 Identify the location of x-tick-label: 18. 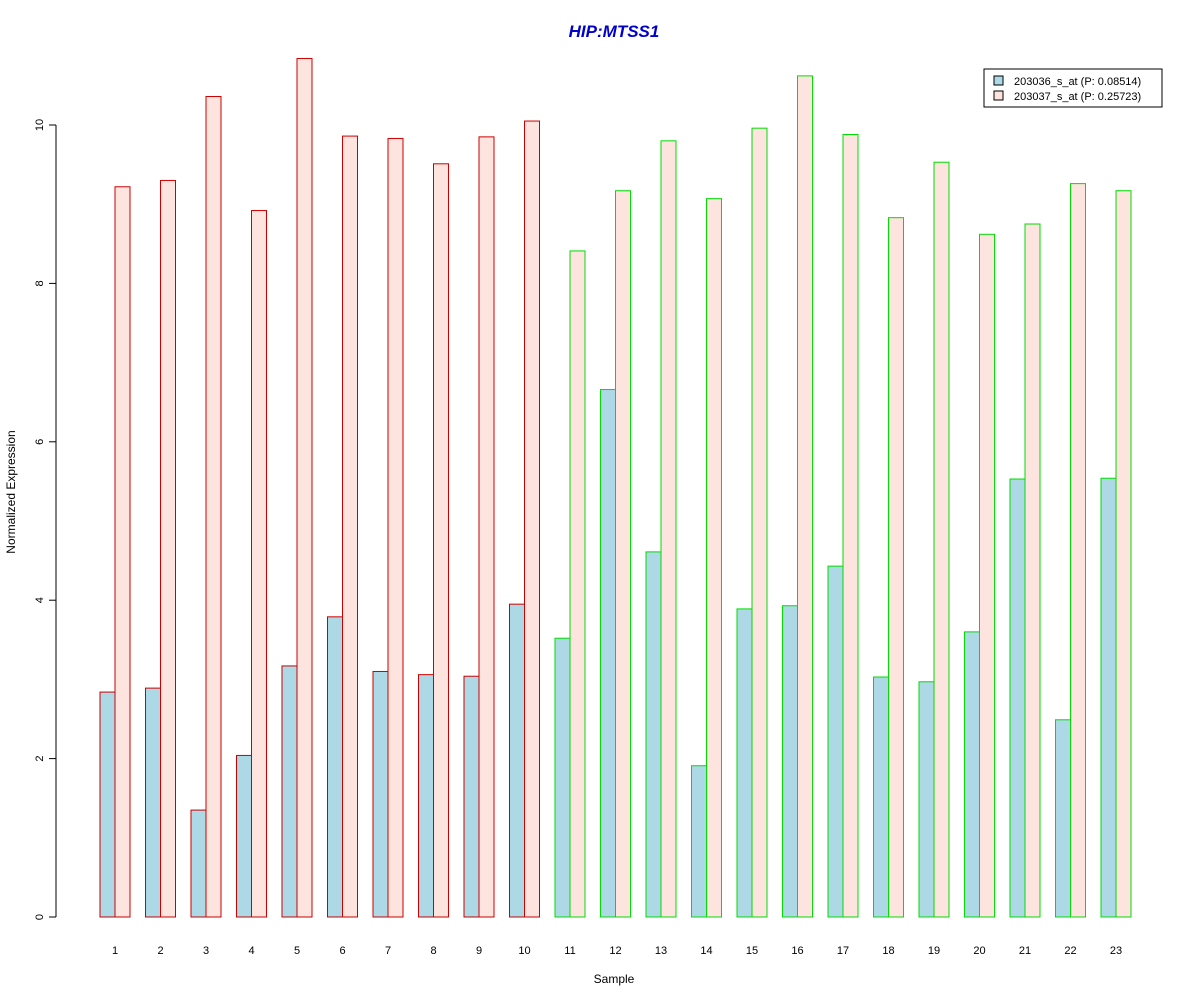
(888, 951).